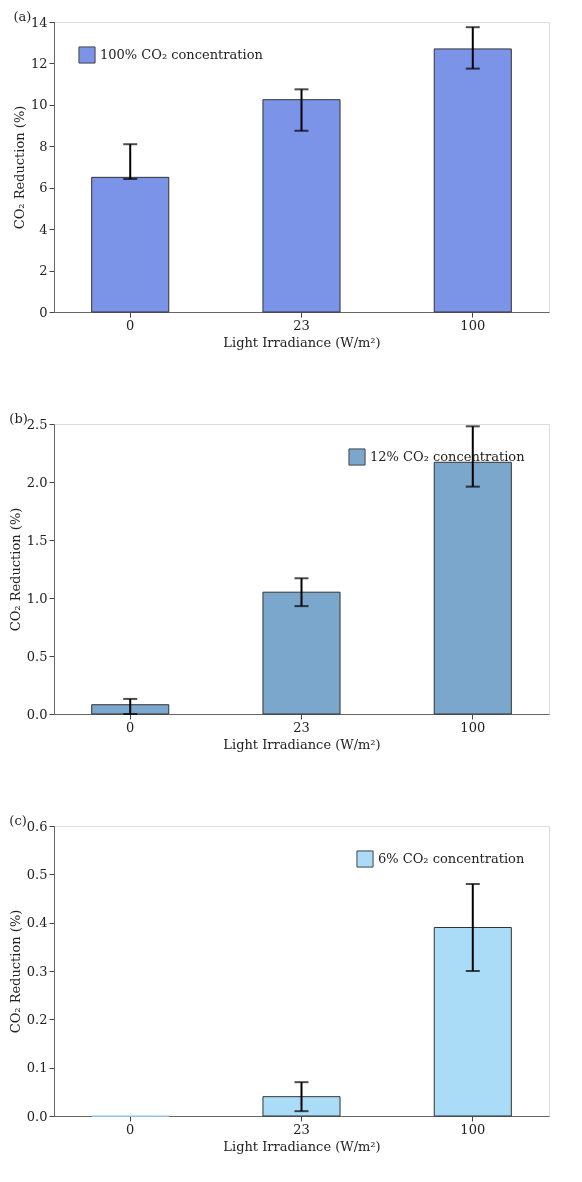 This screenshot has width=582, height=1182. What do you see at coordinates (43, 188) in the screenshot?
I see `y-tick-label: 6` at bounding box center [43, 188].